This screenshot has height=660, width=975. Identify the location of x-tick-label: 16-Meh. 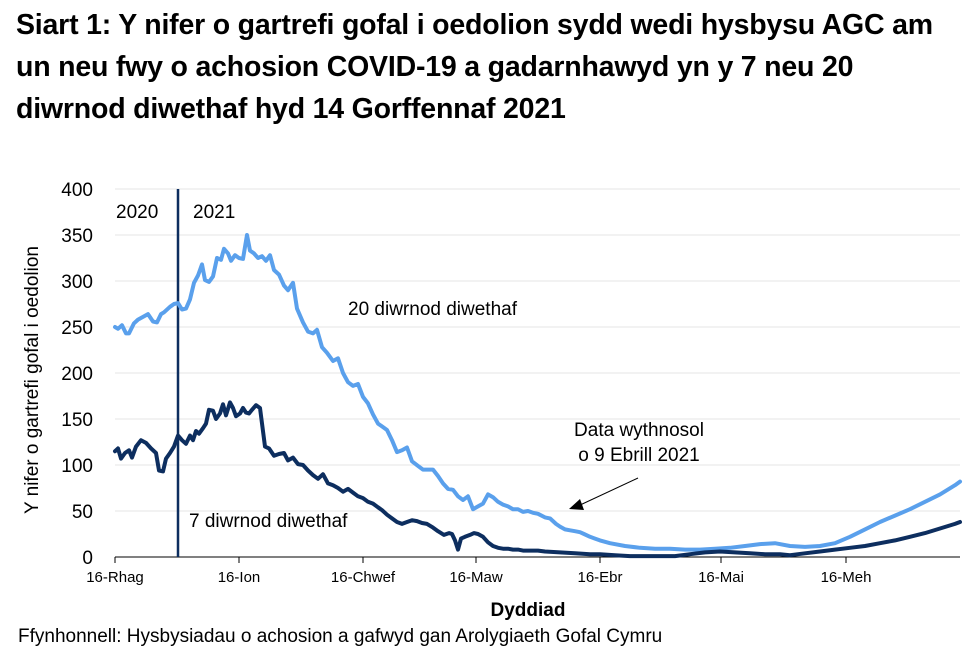
(846, 577).